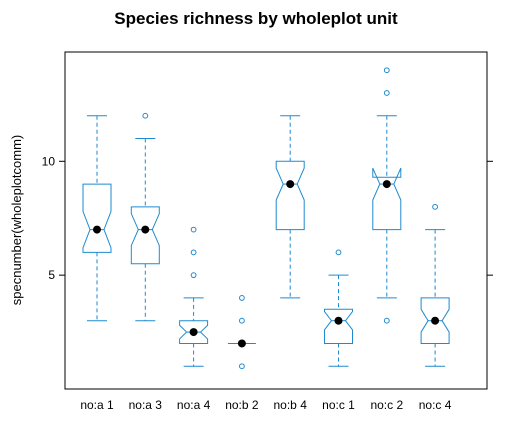  Describe the element at coordinates (386, 405) in the screenshot. I see `x-tick-label: no:c 2` at that location.